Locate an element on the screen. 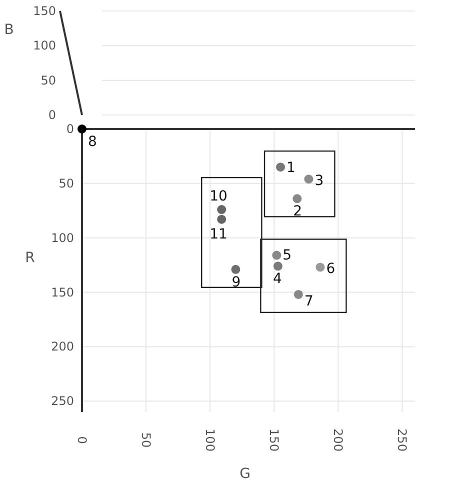  annotation: 1 is located at coordinates (291, 168).